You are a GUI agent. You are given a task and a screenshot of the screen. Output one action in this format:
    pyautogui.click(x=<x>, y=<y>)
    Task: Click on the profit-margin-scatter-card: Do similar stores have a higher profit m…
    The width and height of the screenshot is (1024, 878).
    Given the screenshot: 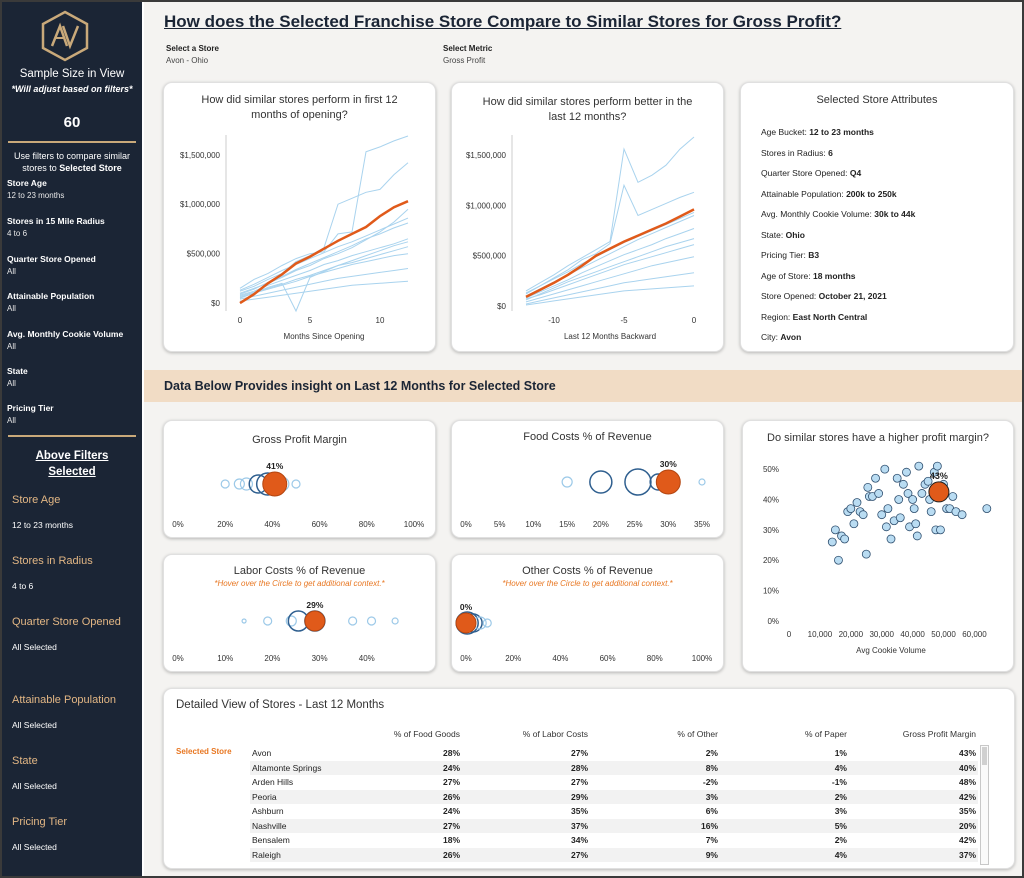 What is the action you would take?
    pyautogui.click(x=878, y=546)
    